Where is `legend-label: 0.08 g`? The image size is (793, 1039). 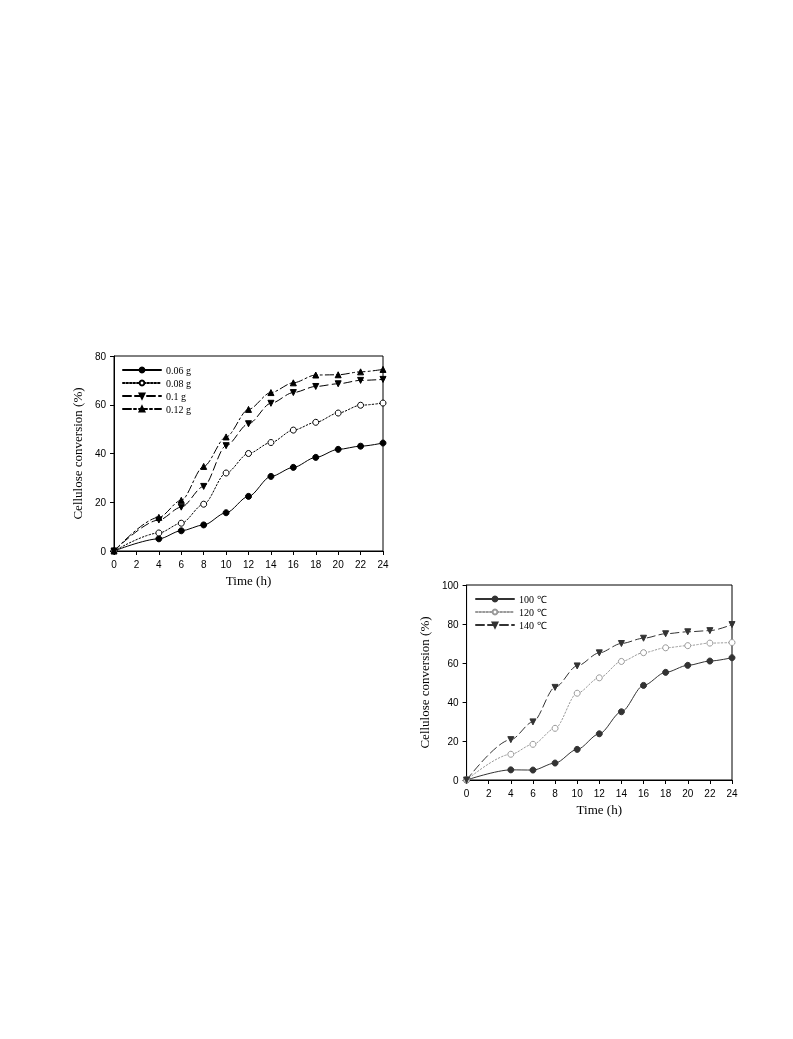 legend-label: 0.08 g is located at coordinates (178, 383).